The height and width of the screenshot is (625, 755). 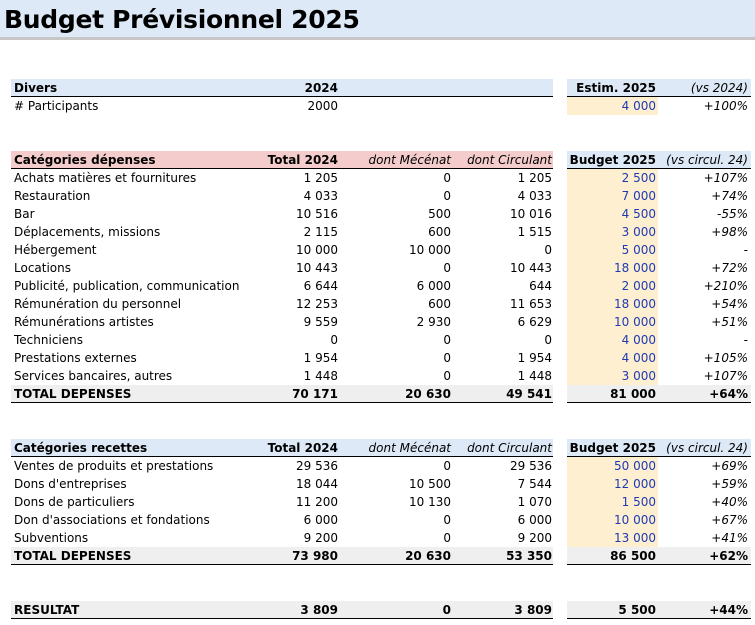 I want to click on cell-vs: +51%, so click(x=729, y=322).